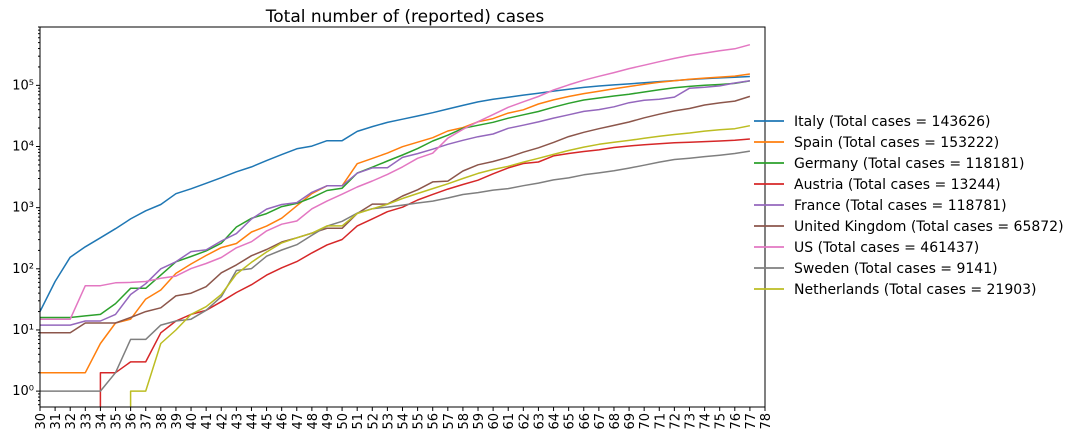  What do you see at coordinates (464, 421) in the screenshot?
I see `x-tick-label: 58` at bounding box center [464, 421].